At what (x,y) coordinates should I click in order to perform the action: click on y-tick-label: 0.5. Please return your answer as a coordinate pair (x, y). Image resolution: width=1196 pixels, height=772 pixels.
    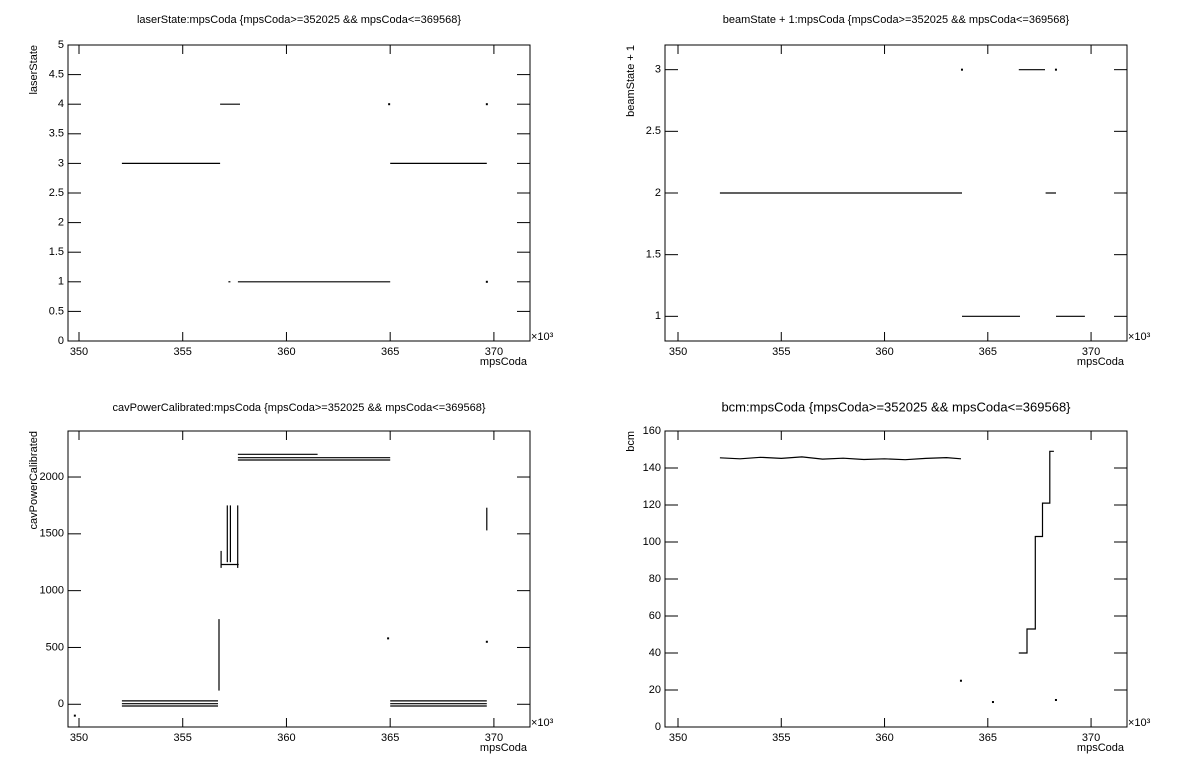
    Looking at the image, I should click on (56, 311).